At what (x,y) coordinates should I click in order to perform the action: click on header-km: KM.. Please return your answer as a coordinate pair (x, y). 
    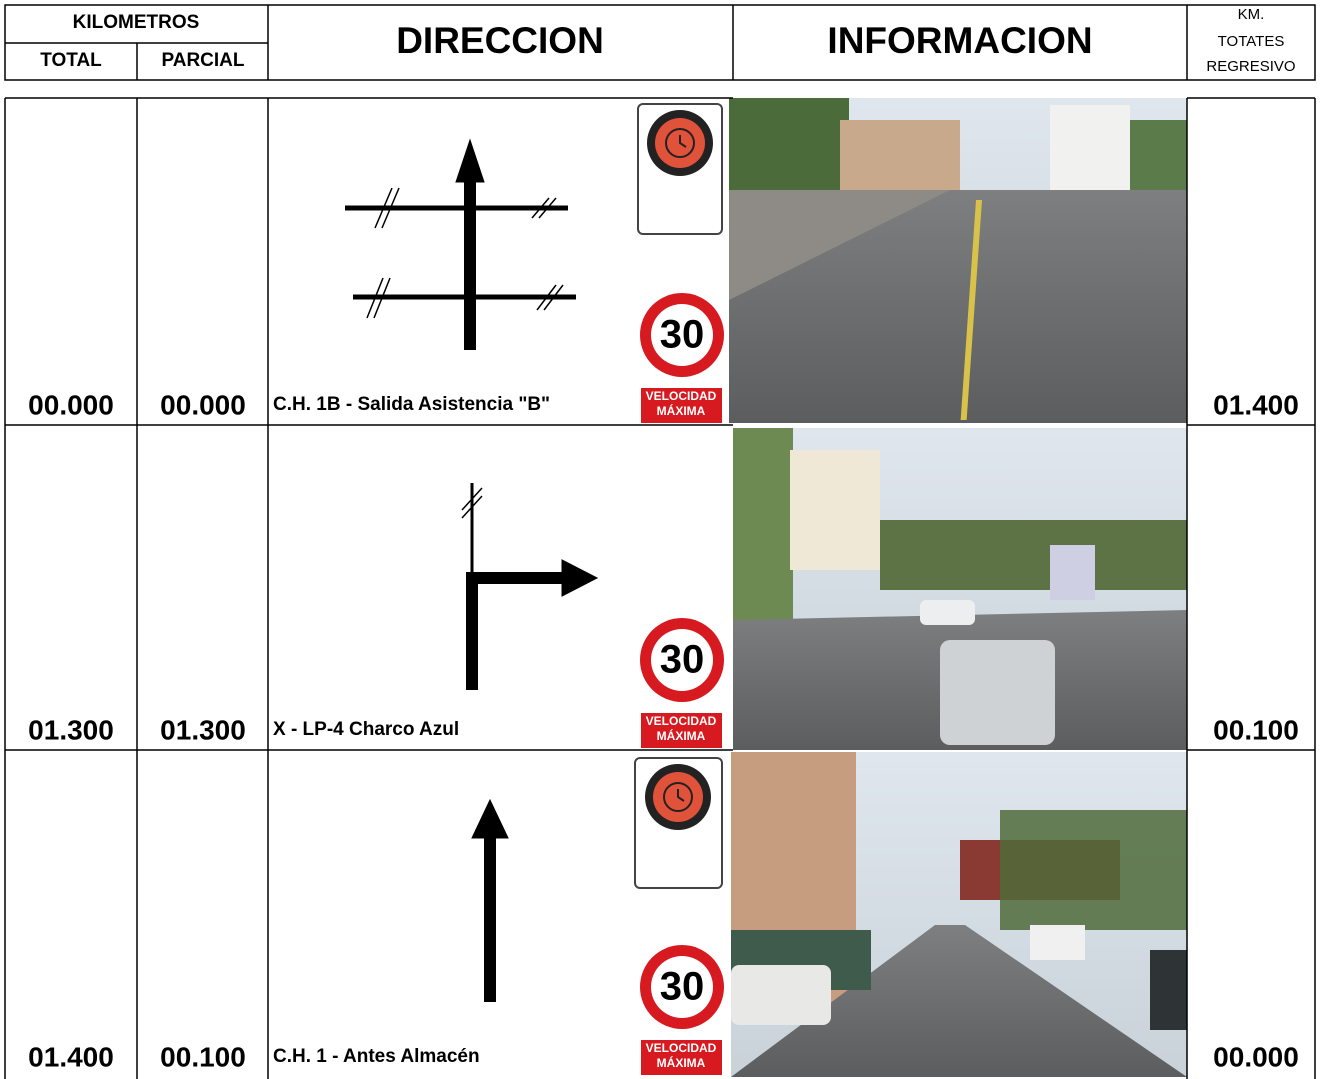
    Looking at the image, I should click on (1251, 14).